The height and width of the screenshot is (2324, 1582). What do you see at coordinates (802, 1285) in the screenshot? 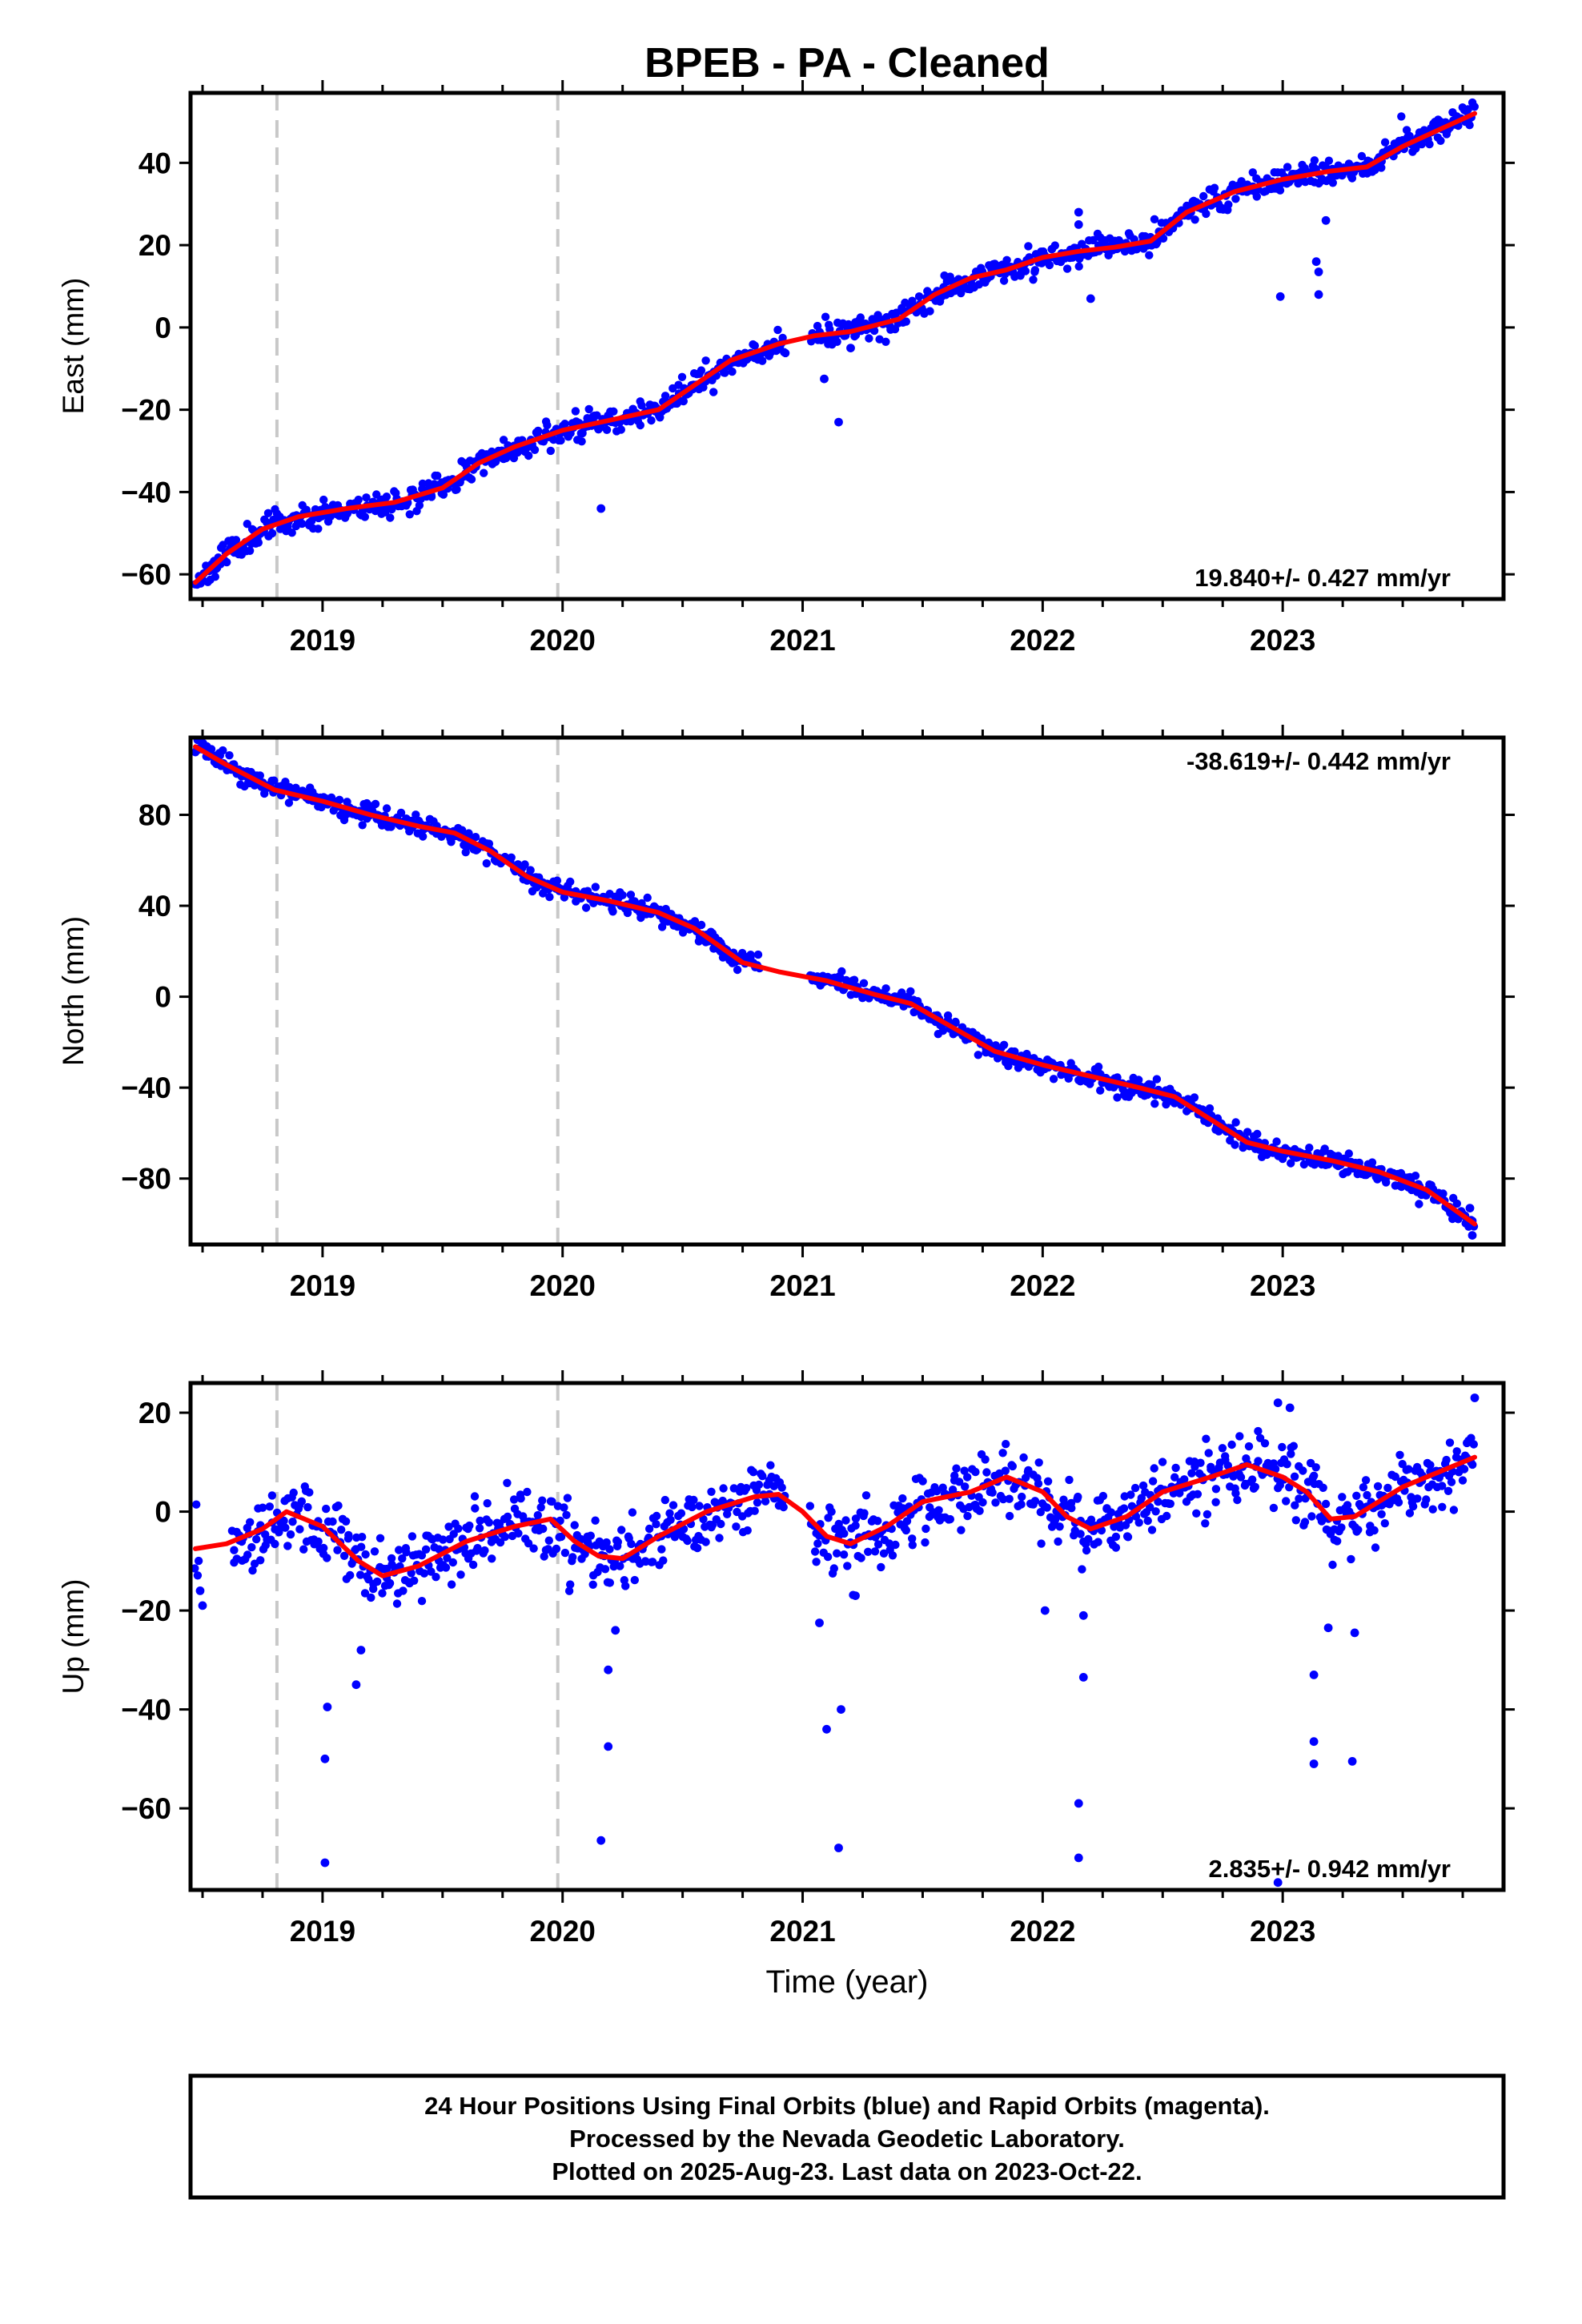
I see `x-tick-label: 2021` at bounding box center [802, 1285].